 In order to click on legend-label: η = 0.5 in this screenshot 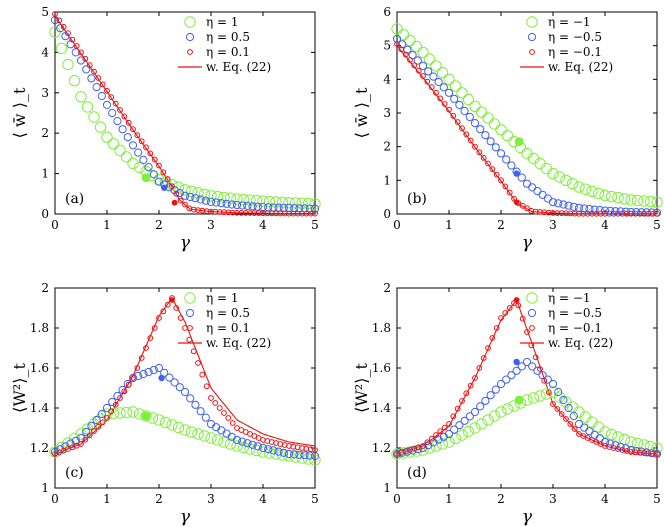, I will do `click(228, 313)`.